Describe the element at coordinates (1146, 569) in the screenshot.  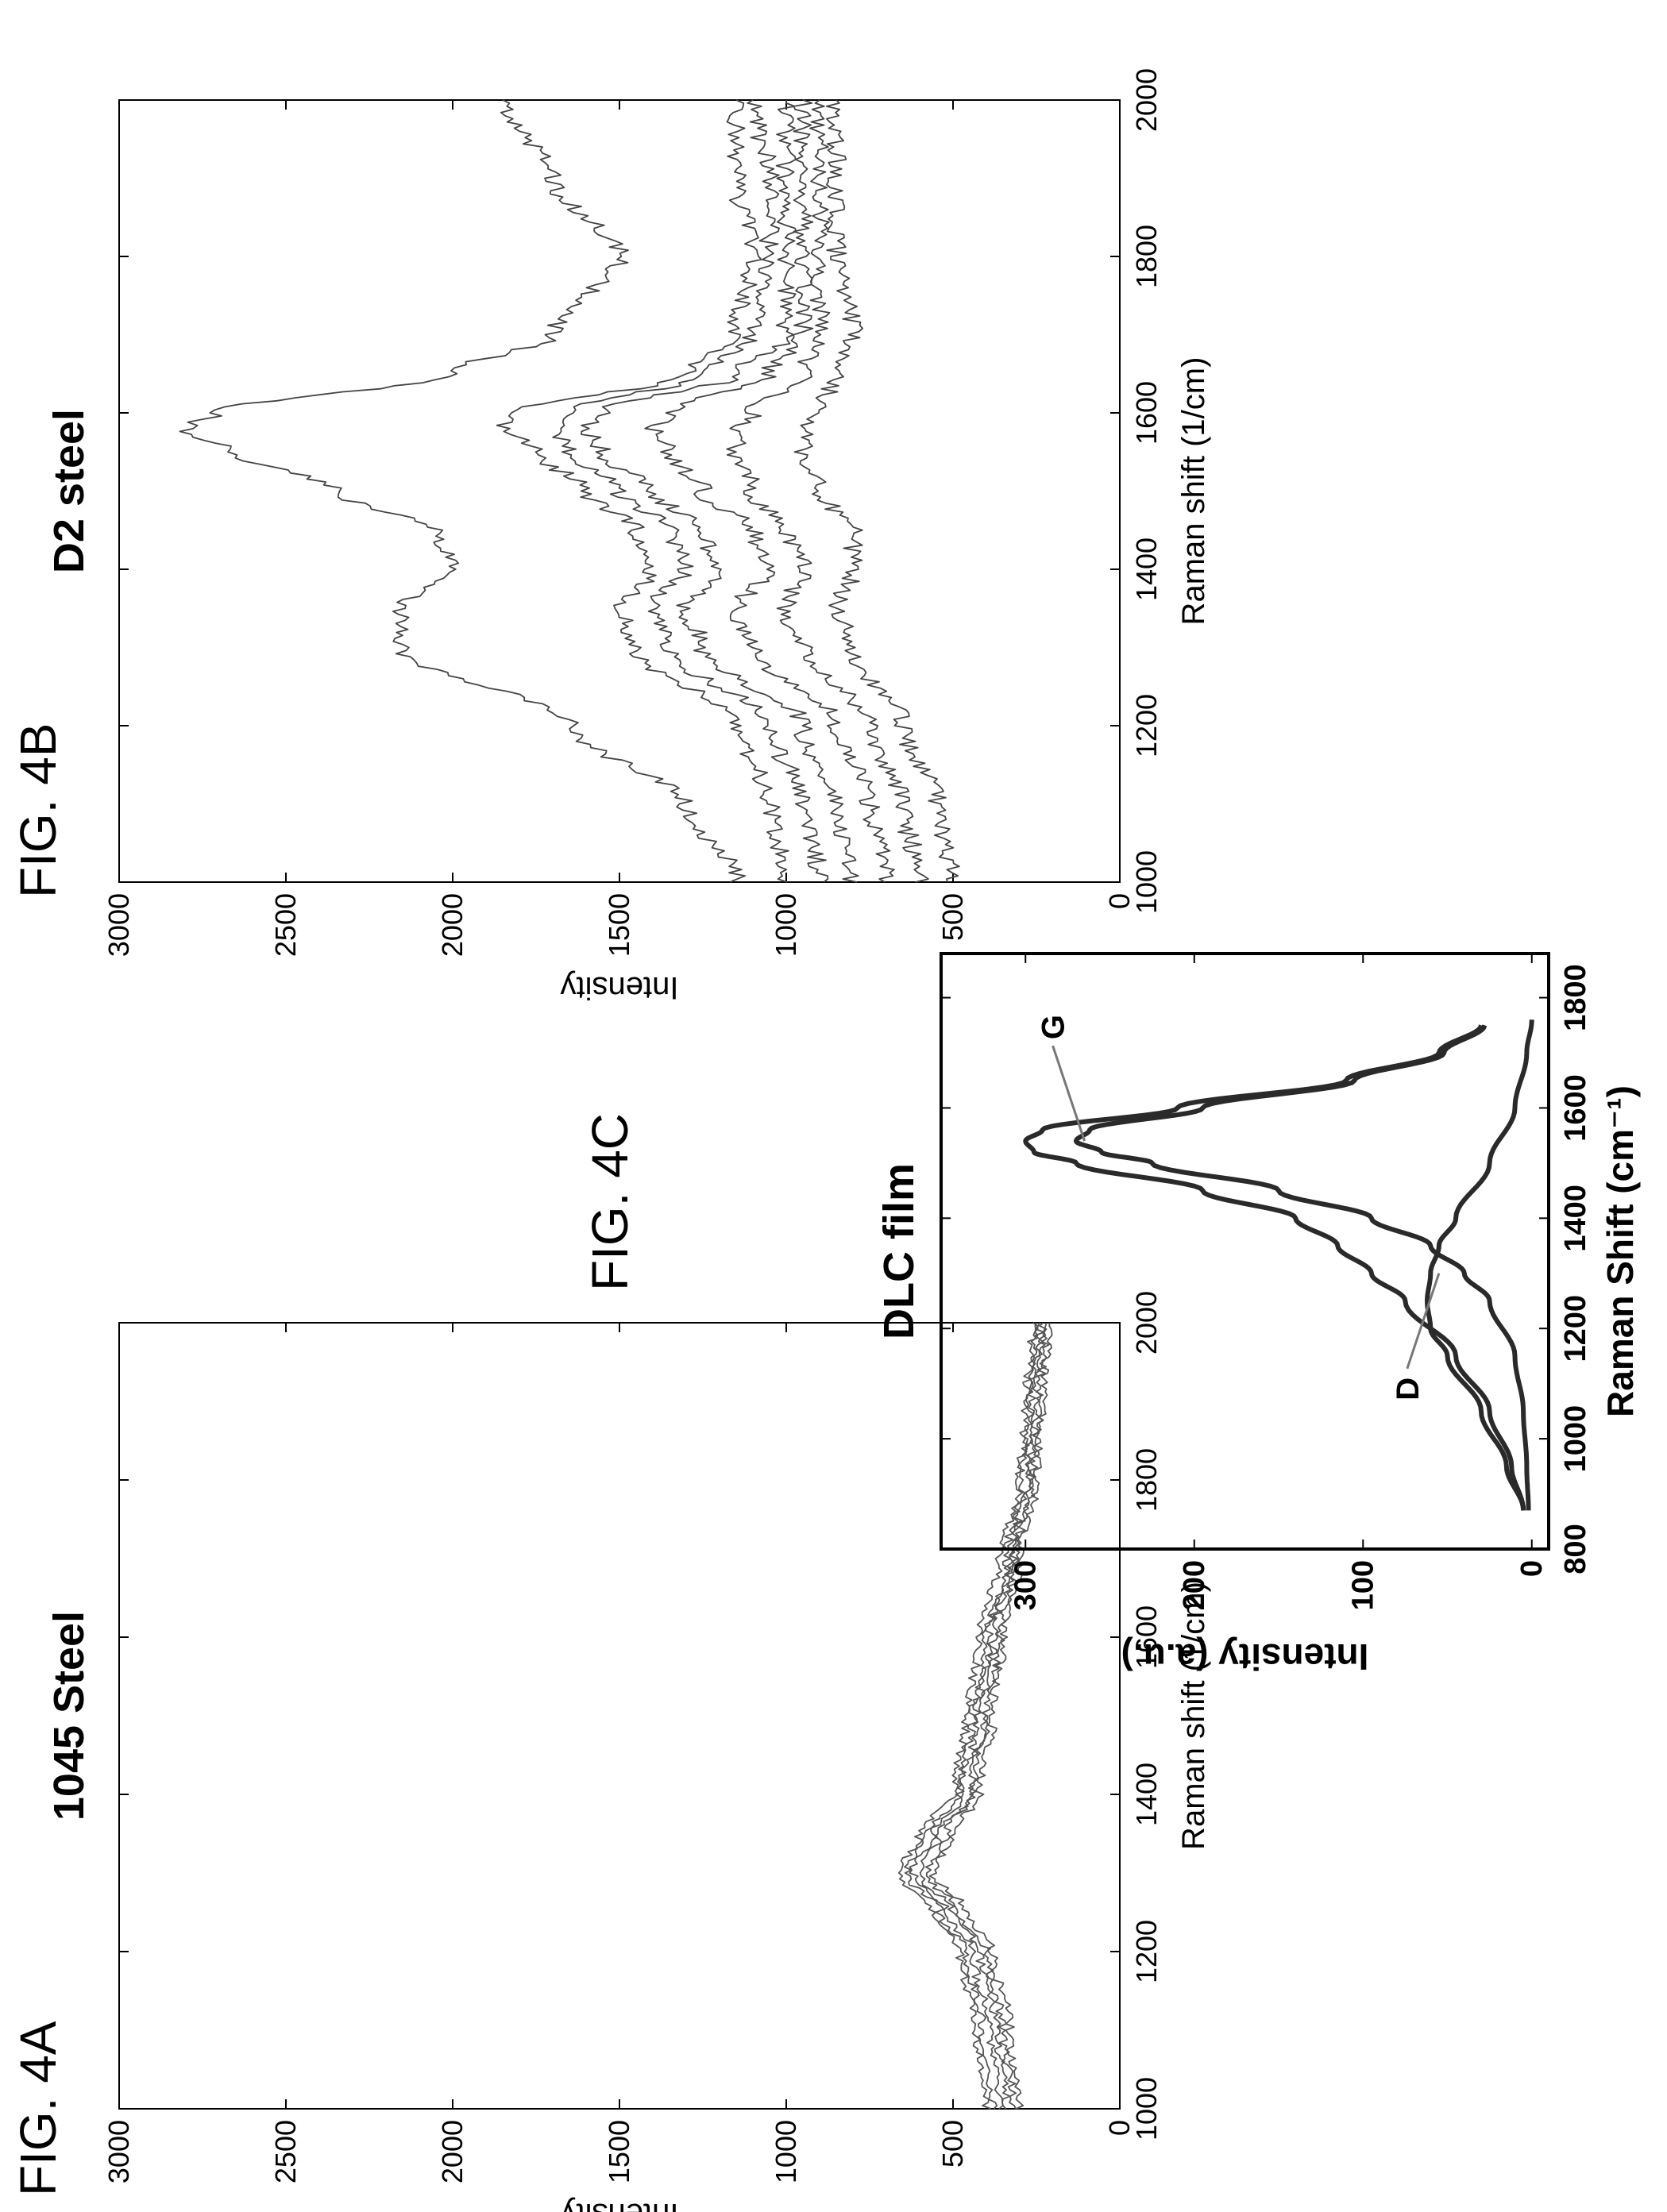
I see `fig4b-xtick-label: 1400` at that location.